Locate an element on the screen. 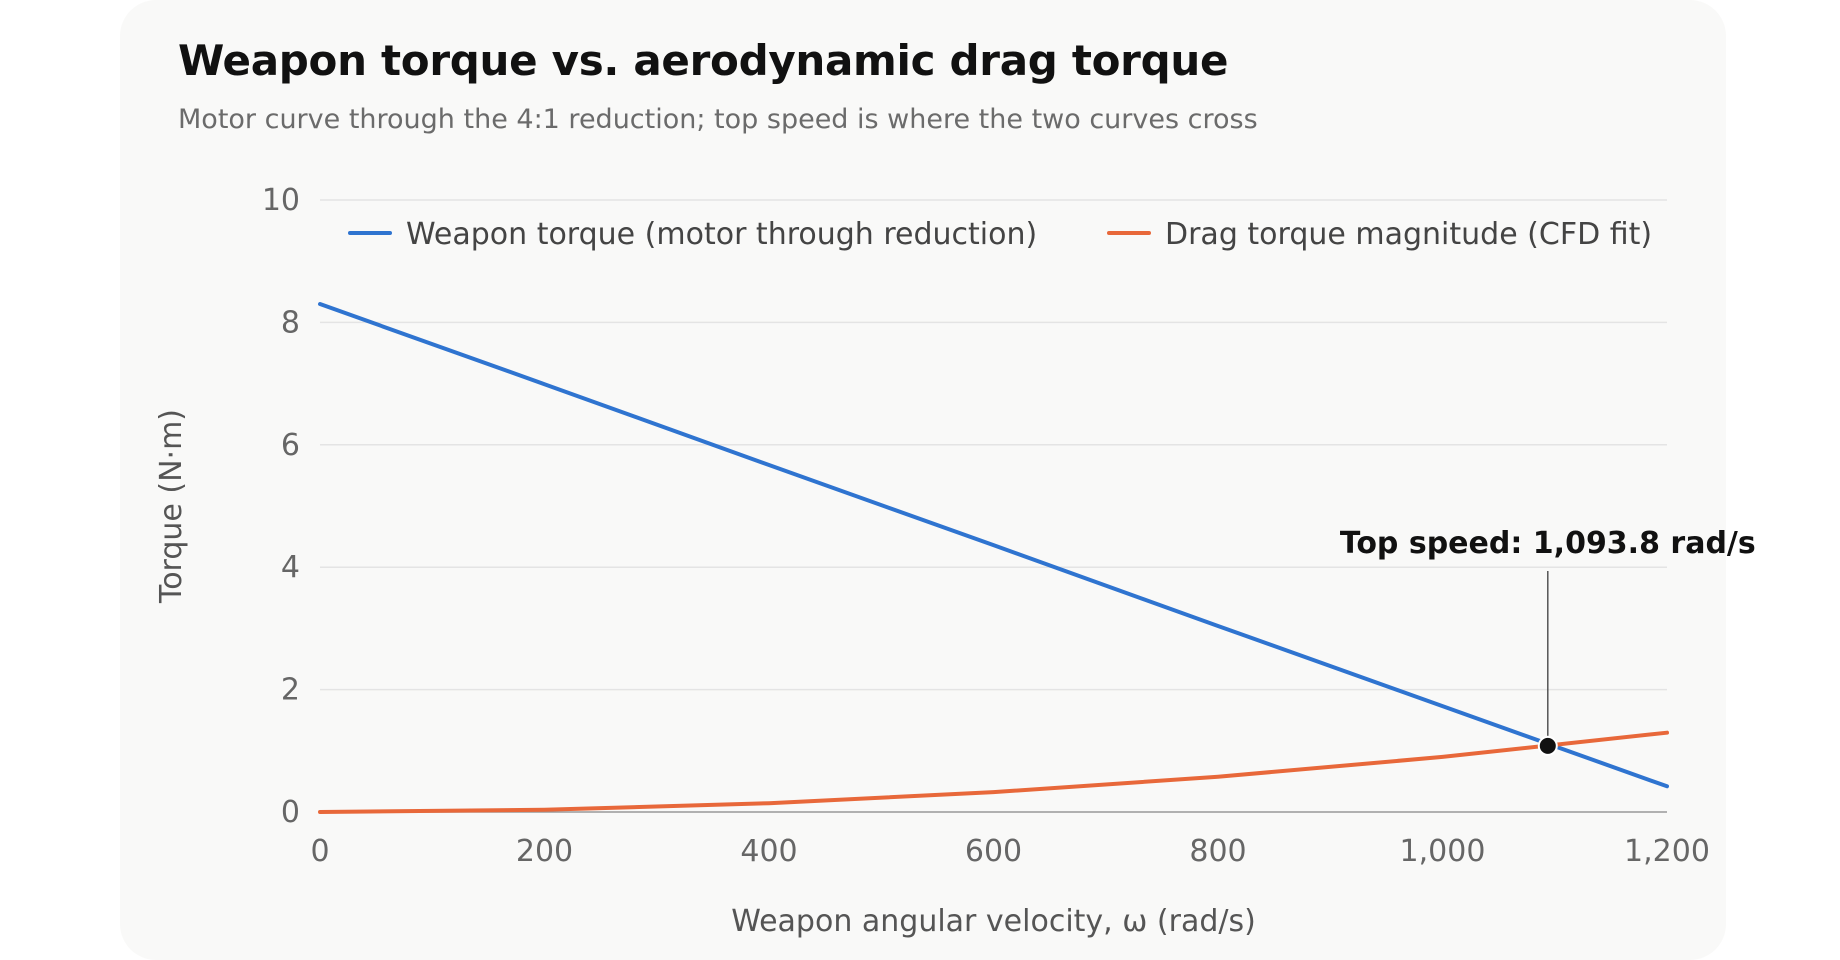 The width and height of the screenshot is (1840, 960). x-tick-labels: 0 200 400 600 800 1,000 1,200 is located at coordinates (1009, 851).